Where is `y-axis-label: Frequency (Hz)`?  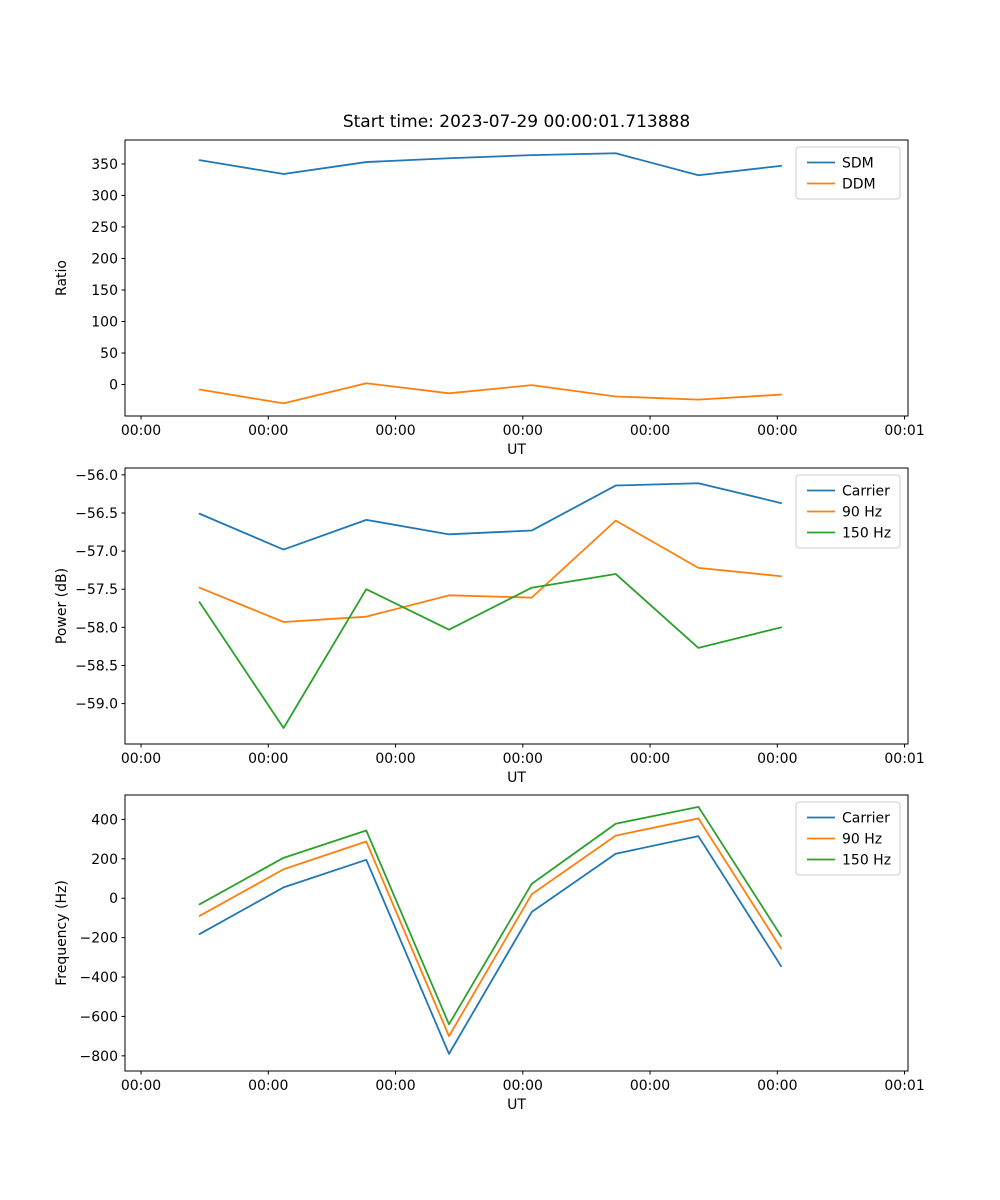 y-axis-label: Frequency (Hz) is located at coordinates (62, 933).